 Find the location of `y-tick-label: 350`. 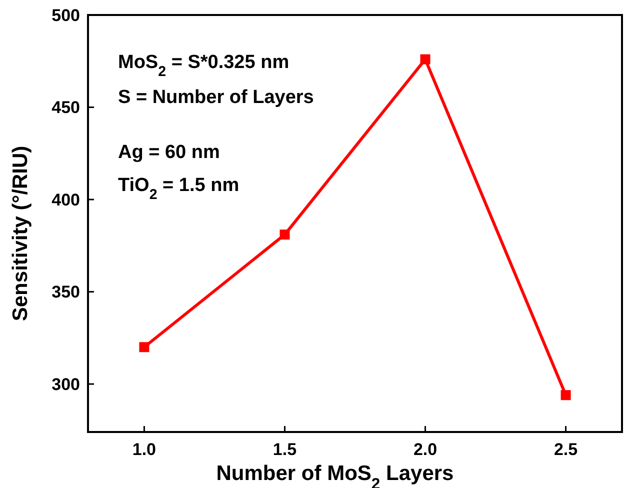

y-tick-label: 350 is located at coordinates (66, 292).